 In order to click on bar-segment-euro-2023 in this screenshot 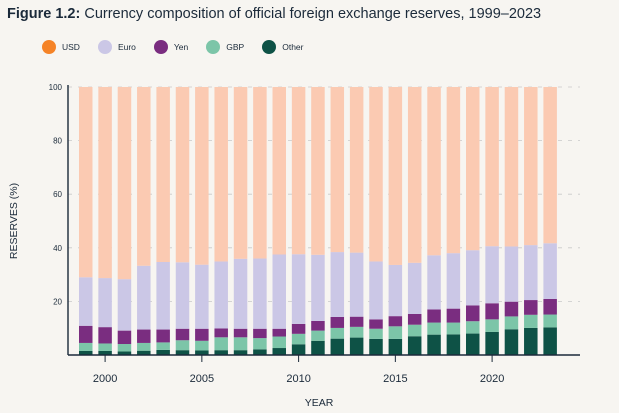, I will do `click(550, 271)`.